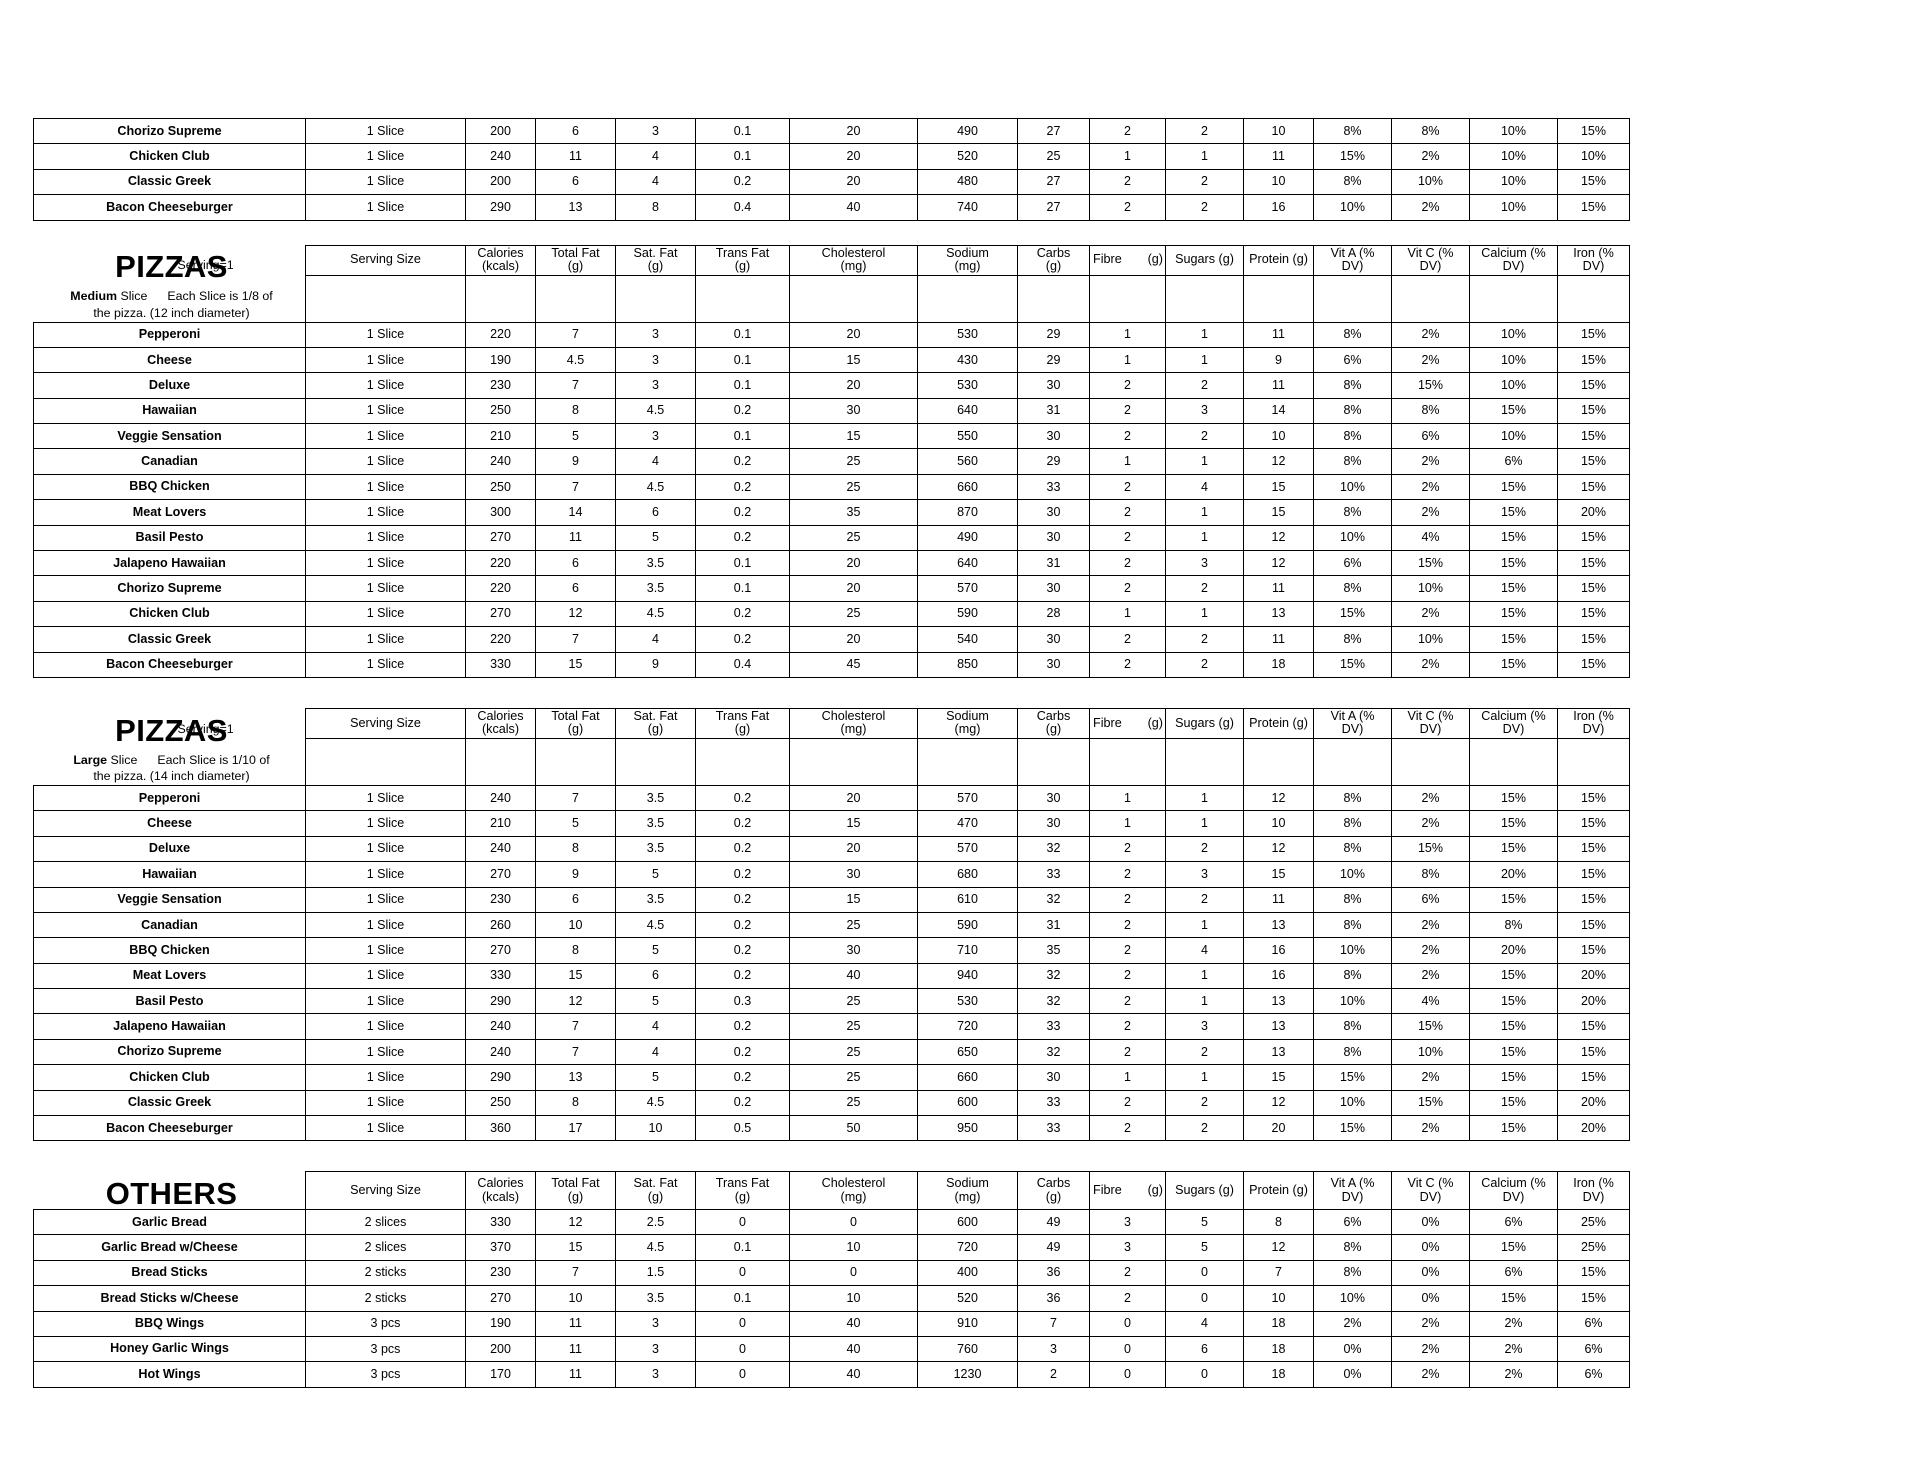 The height and width of the screenshot is (1484, 1920). I want to click on cell-cal: 260, so click(500, 925).